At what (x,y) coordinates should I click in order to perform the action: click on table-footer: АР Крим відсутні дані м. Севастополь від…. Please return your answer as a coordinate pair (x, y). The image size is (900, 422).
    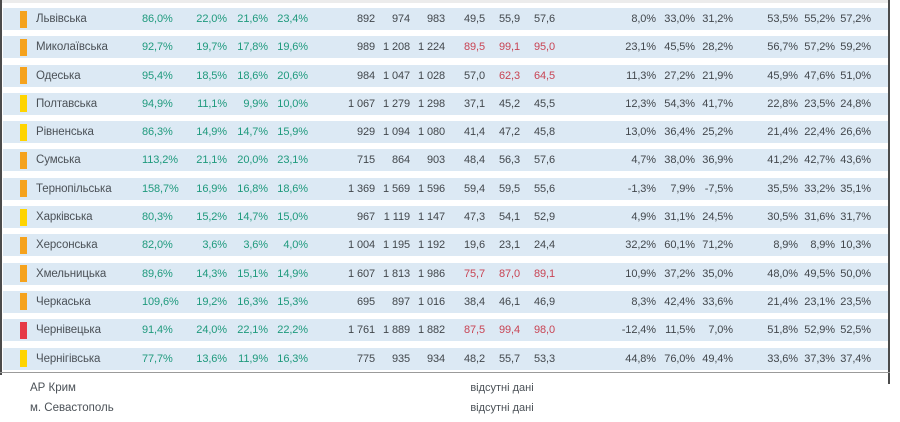
    Looking at the image, I should click on (445, 398).